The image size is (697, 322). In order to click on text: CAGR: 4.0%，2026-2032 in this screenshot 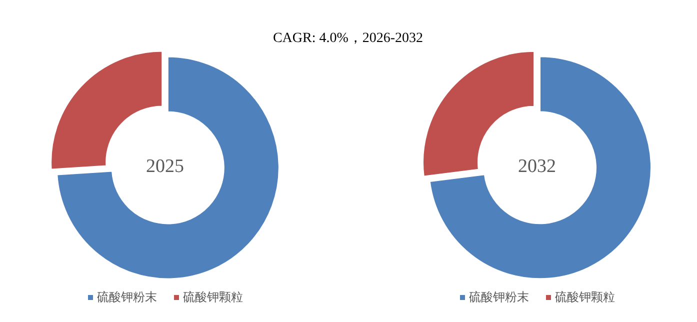, I will do `click(348, 38)`.